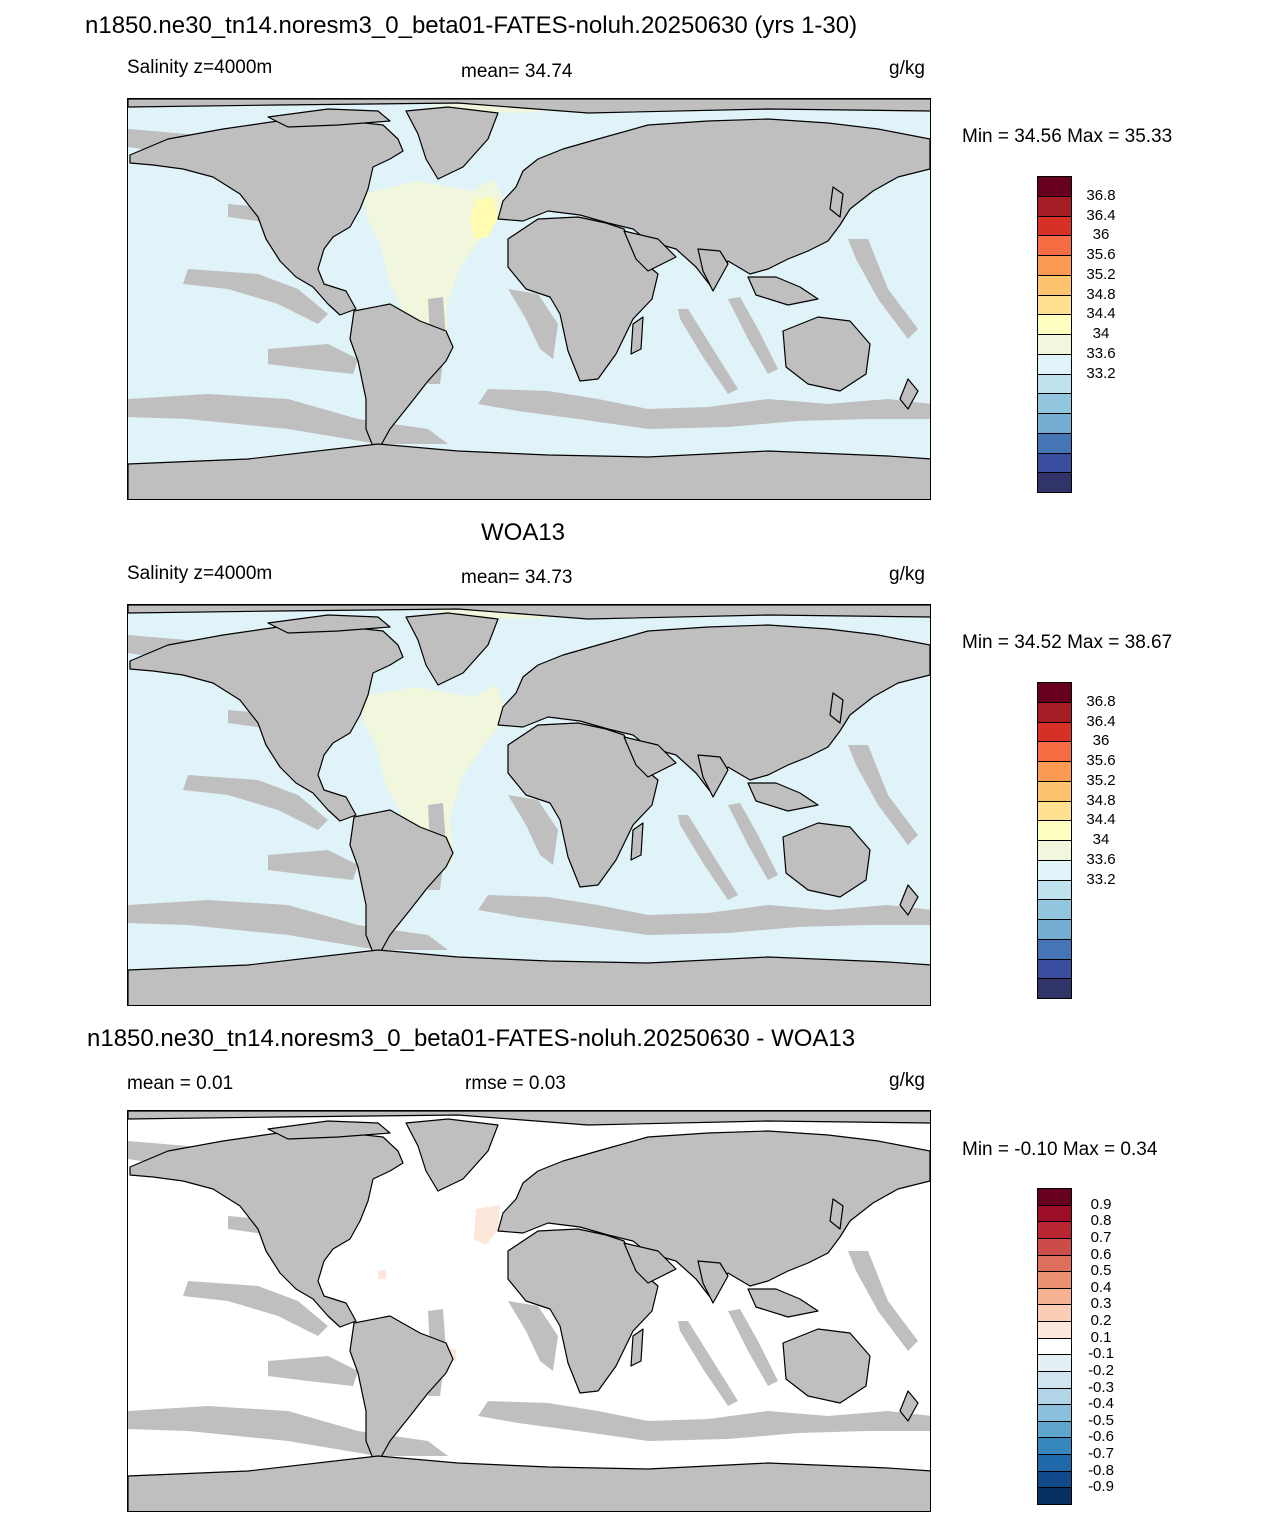 The image size is (1285, 1519). Describe the element at coordinates (1076, 840) in the screenshot. I see `panel-2-colorbar: 36.8 36.4 36 35.6 35.2 34.8 34.4 34 33.6 33.2` at that location.